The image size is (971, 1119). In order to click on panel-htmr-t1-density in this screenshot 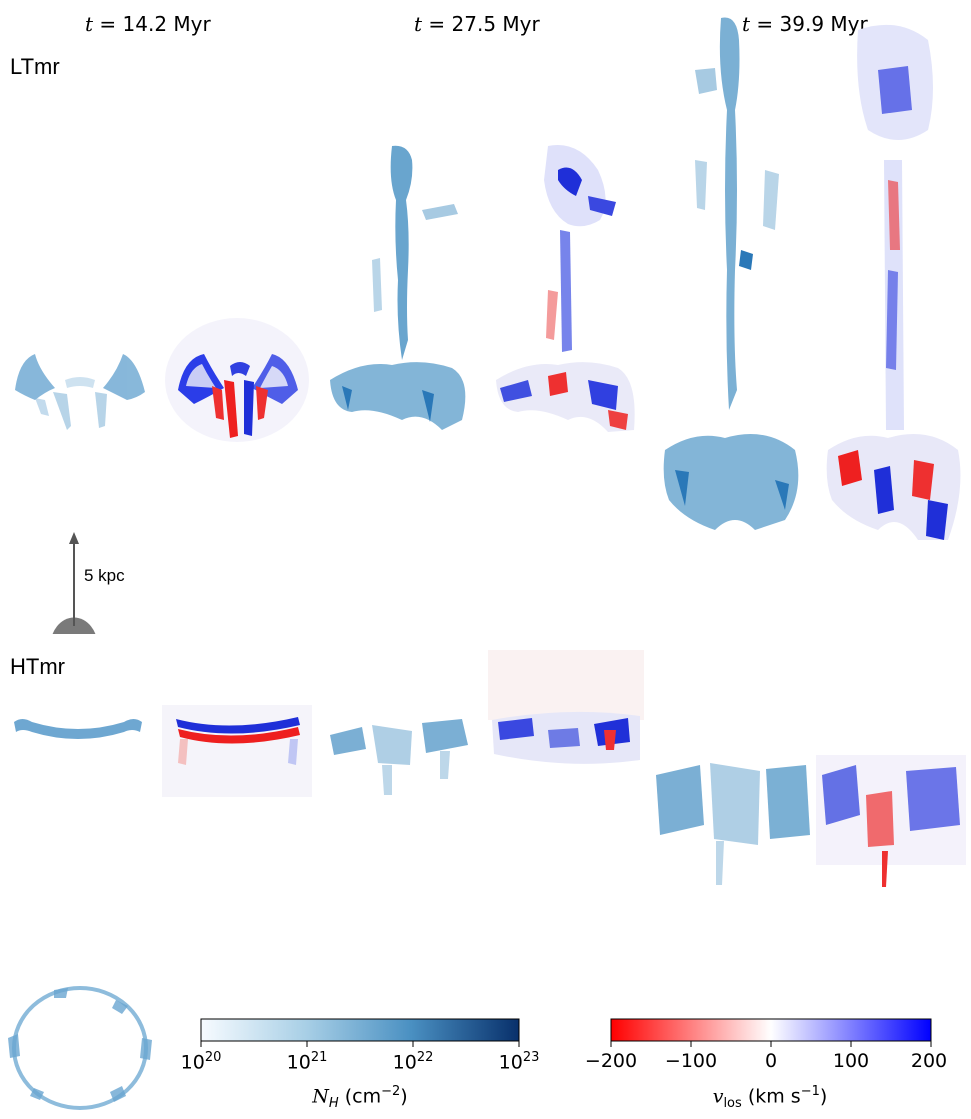, I will do `click(78, 729)`.